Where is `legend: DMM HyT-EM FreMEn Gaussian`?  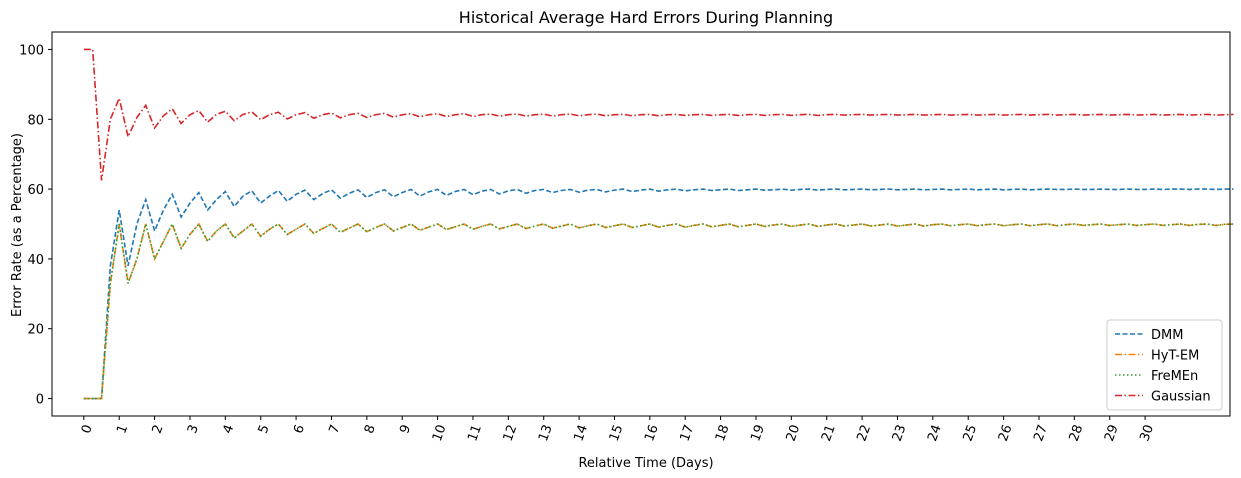 legend: DMM HyT-EM FreMEn Gaussian is located at coordinates (1164, 365).